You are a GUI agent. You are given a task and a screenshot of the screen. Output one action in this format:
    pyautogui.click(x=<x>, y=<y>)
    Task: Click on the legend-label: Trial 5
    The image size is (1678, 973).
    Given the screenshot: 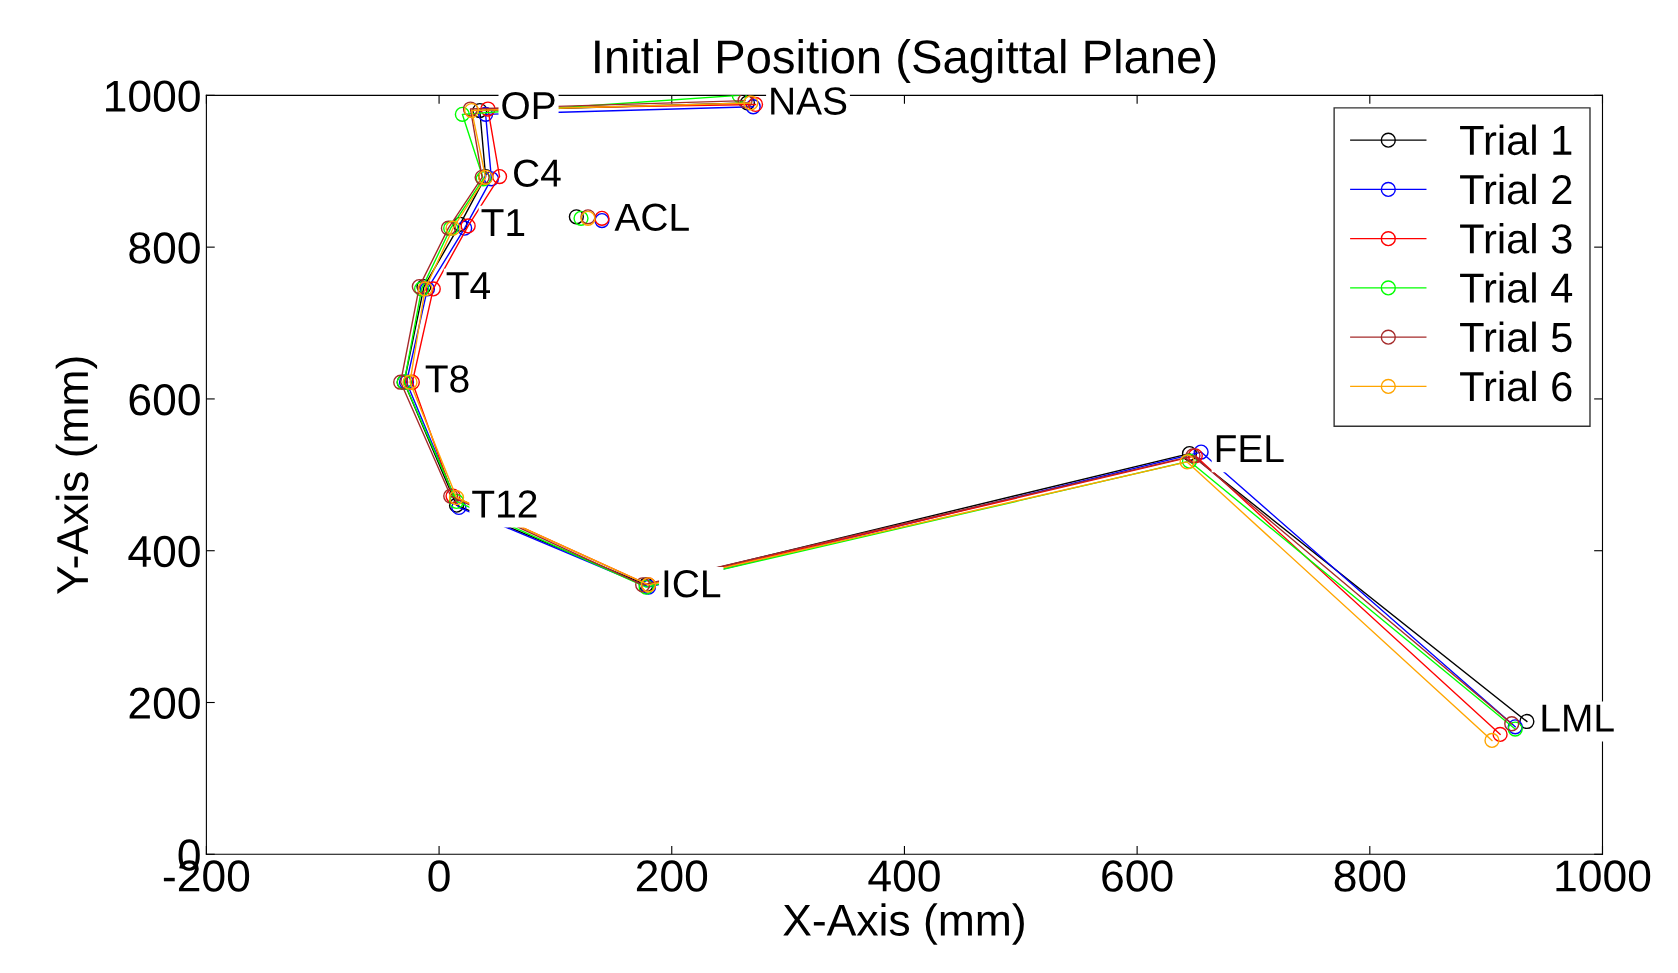 What is the action you would take?
    pyautogui.click(x=1516, y=337)
    